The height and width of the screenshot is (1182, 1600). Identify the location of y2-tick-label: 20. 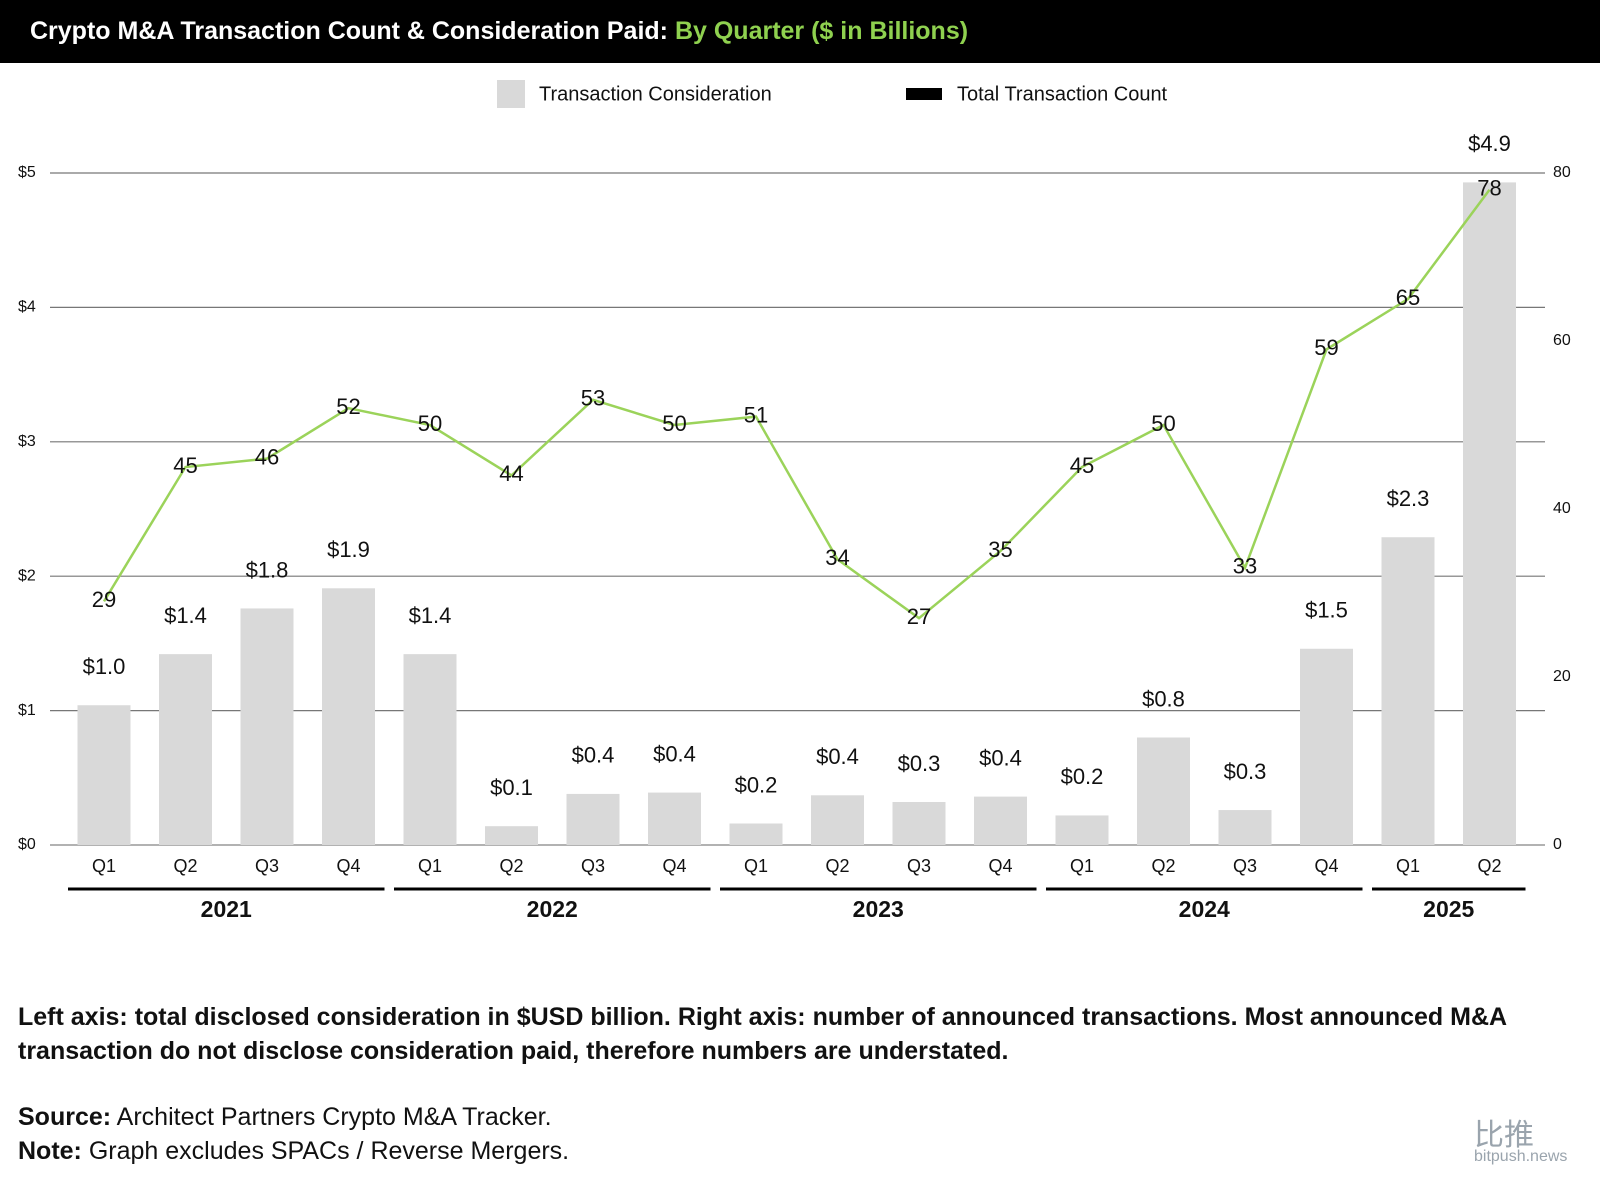
(1562, 676).